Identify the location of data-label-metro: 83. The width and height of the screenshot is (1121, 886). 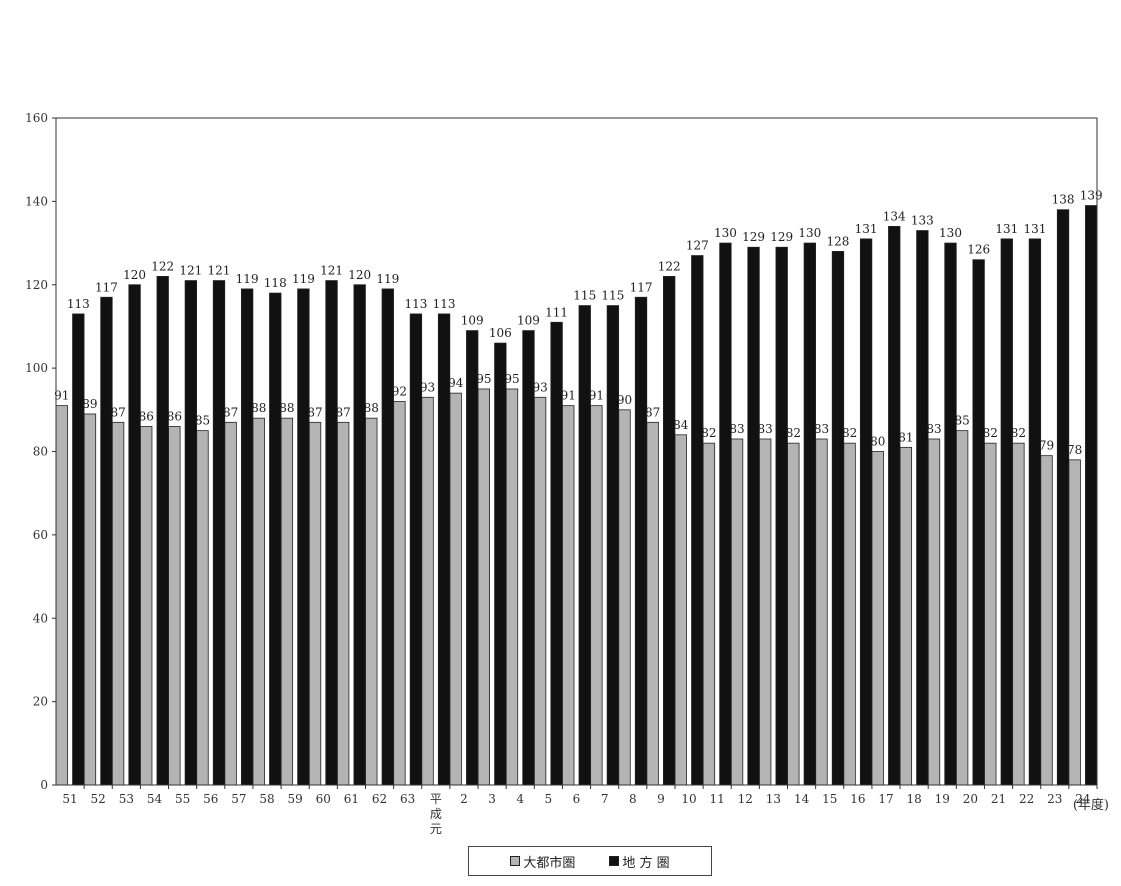
(765, 429).